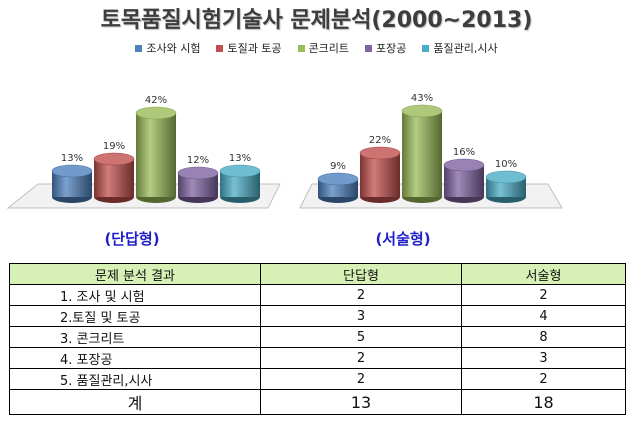  What do you see at coordinates (506, 164) in the screenshot?
I see `data-label: 10%` at bounding box center [506, 164].